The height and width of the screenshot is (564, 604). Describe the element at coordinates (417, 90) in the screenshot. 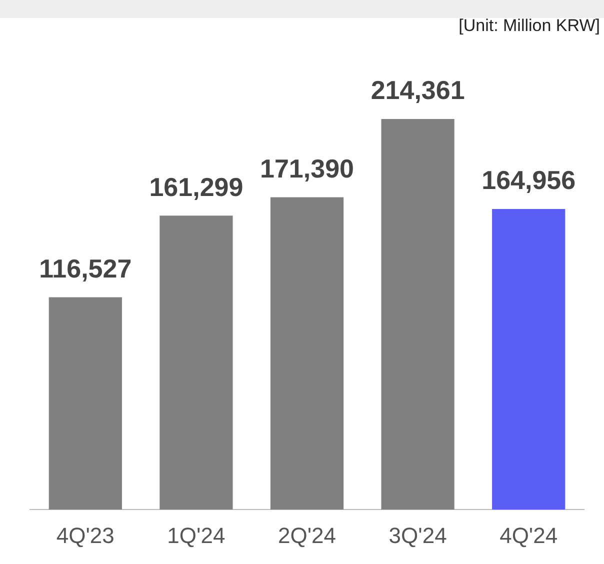

I see `data-label: 214,361` at that location.